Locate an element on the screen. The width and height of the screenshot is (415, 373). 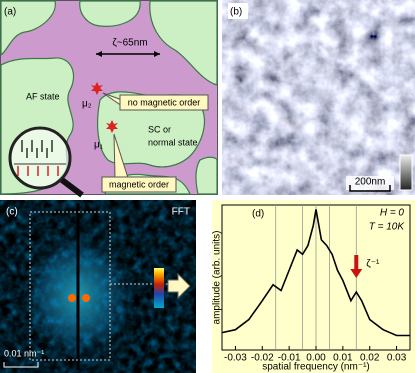
callout-text: no magnetic order is located at coordinates (164, 102).